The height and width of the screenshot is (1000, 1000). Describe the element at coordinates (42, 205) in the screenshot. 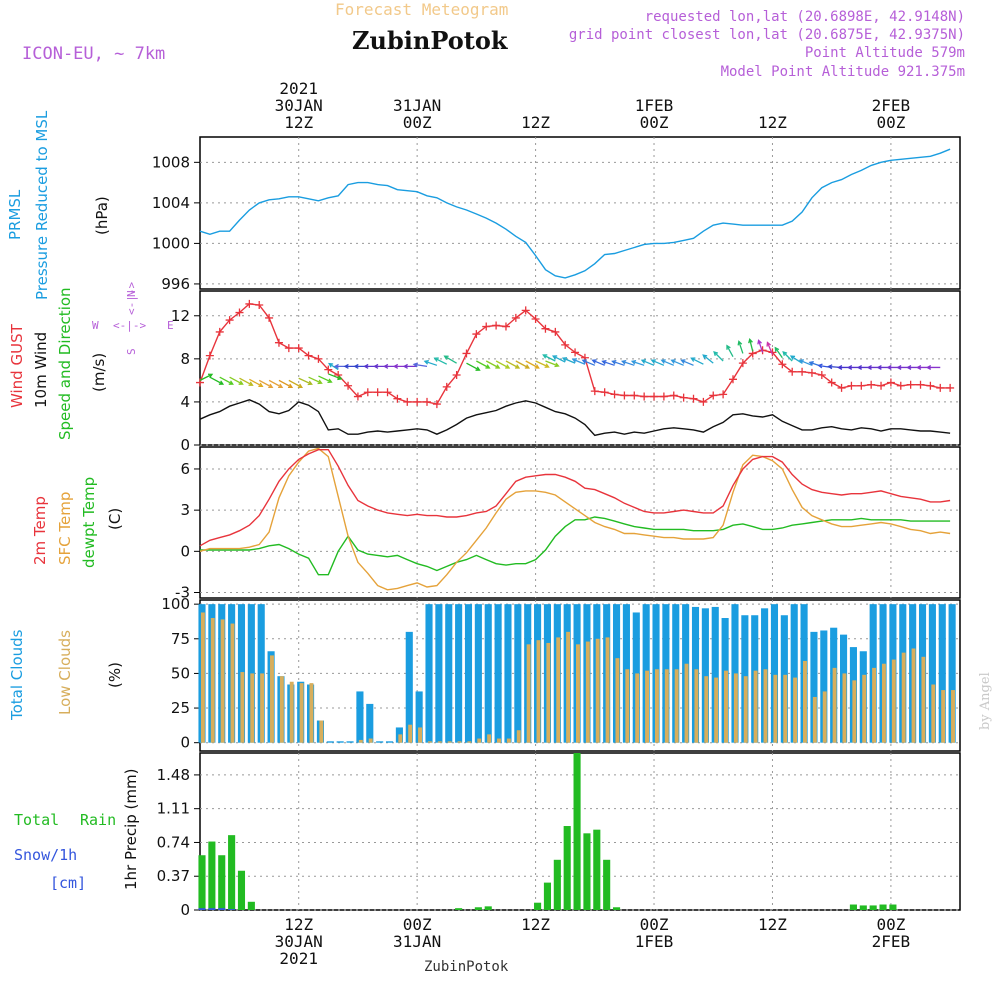

I see `pressure-label-full: Pressure Reduced to MSL` at that location.